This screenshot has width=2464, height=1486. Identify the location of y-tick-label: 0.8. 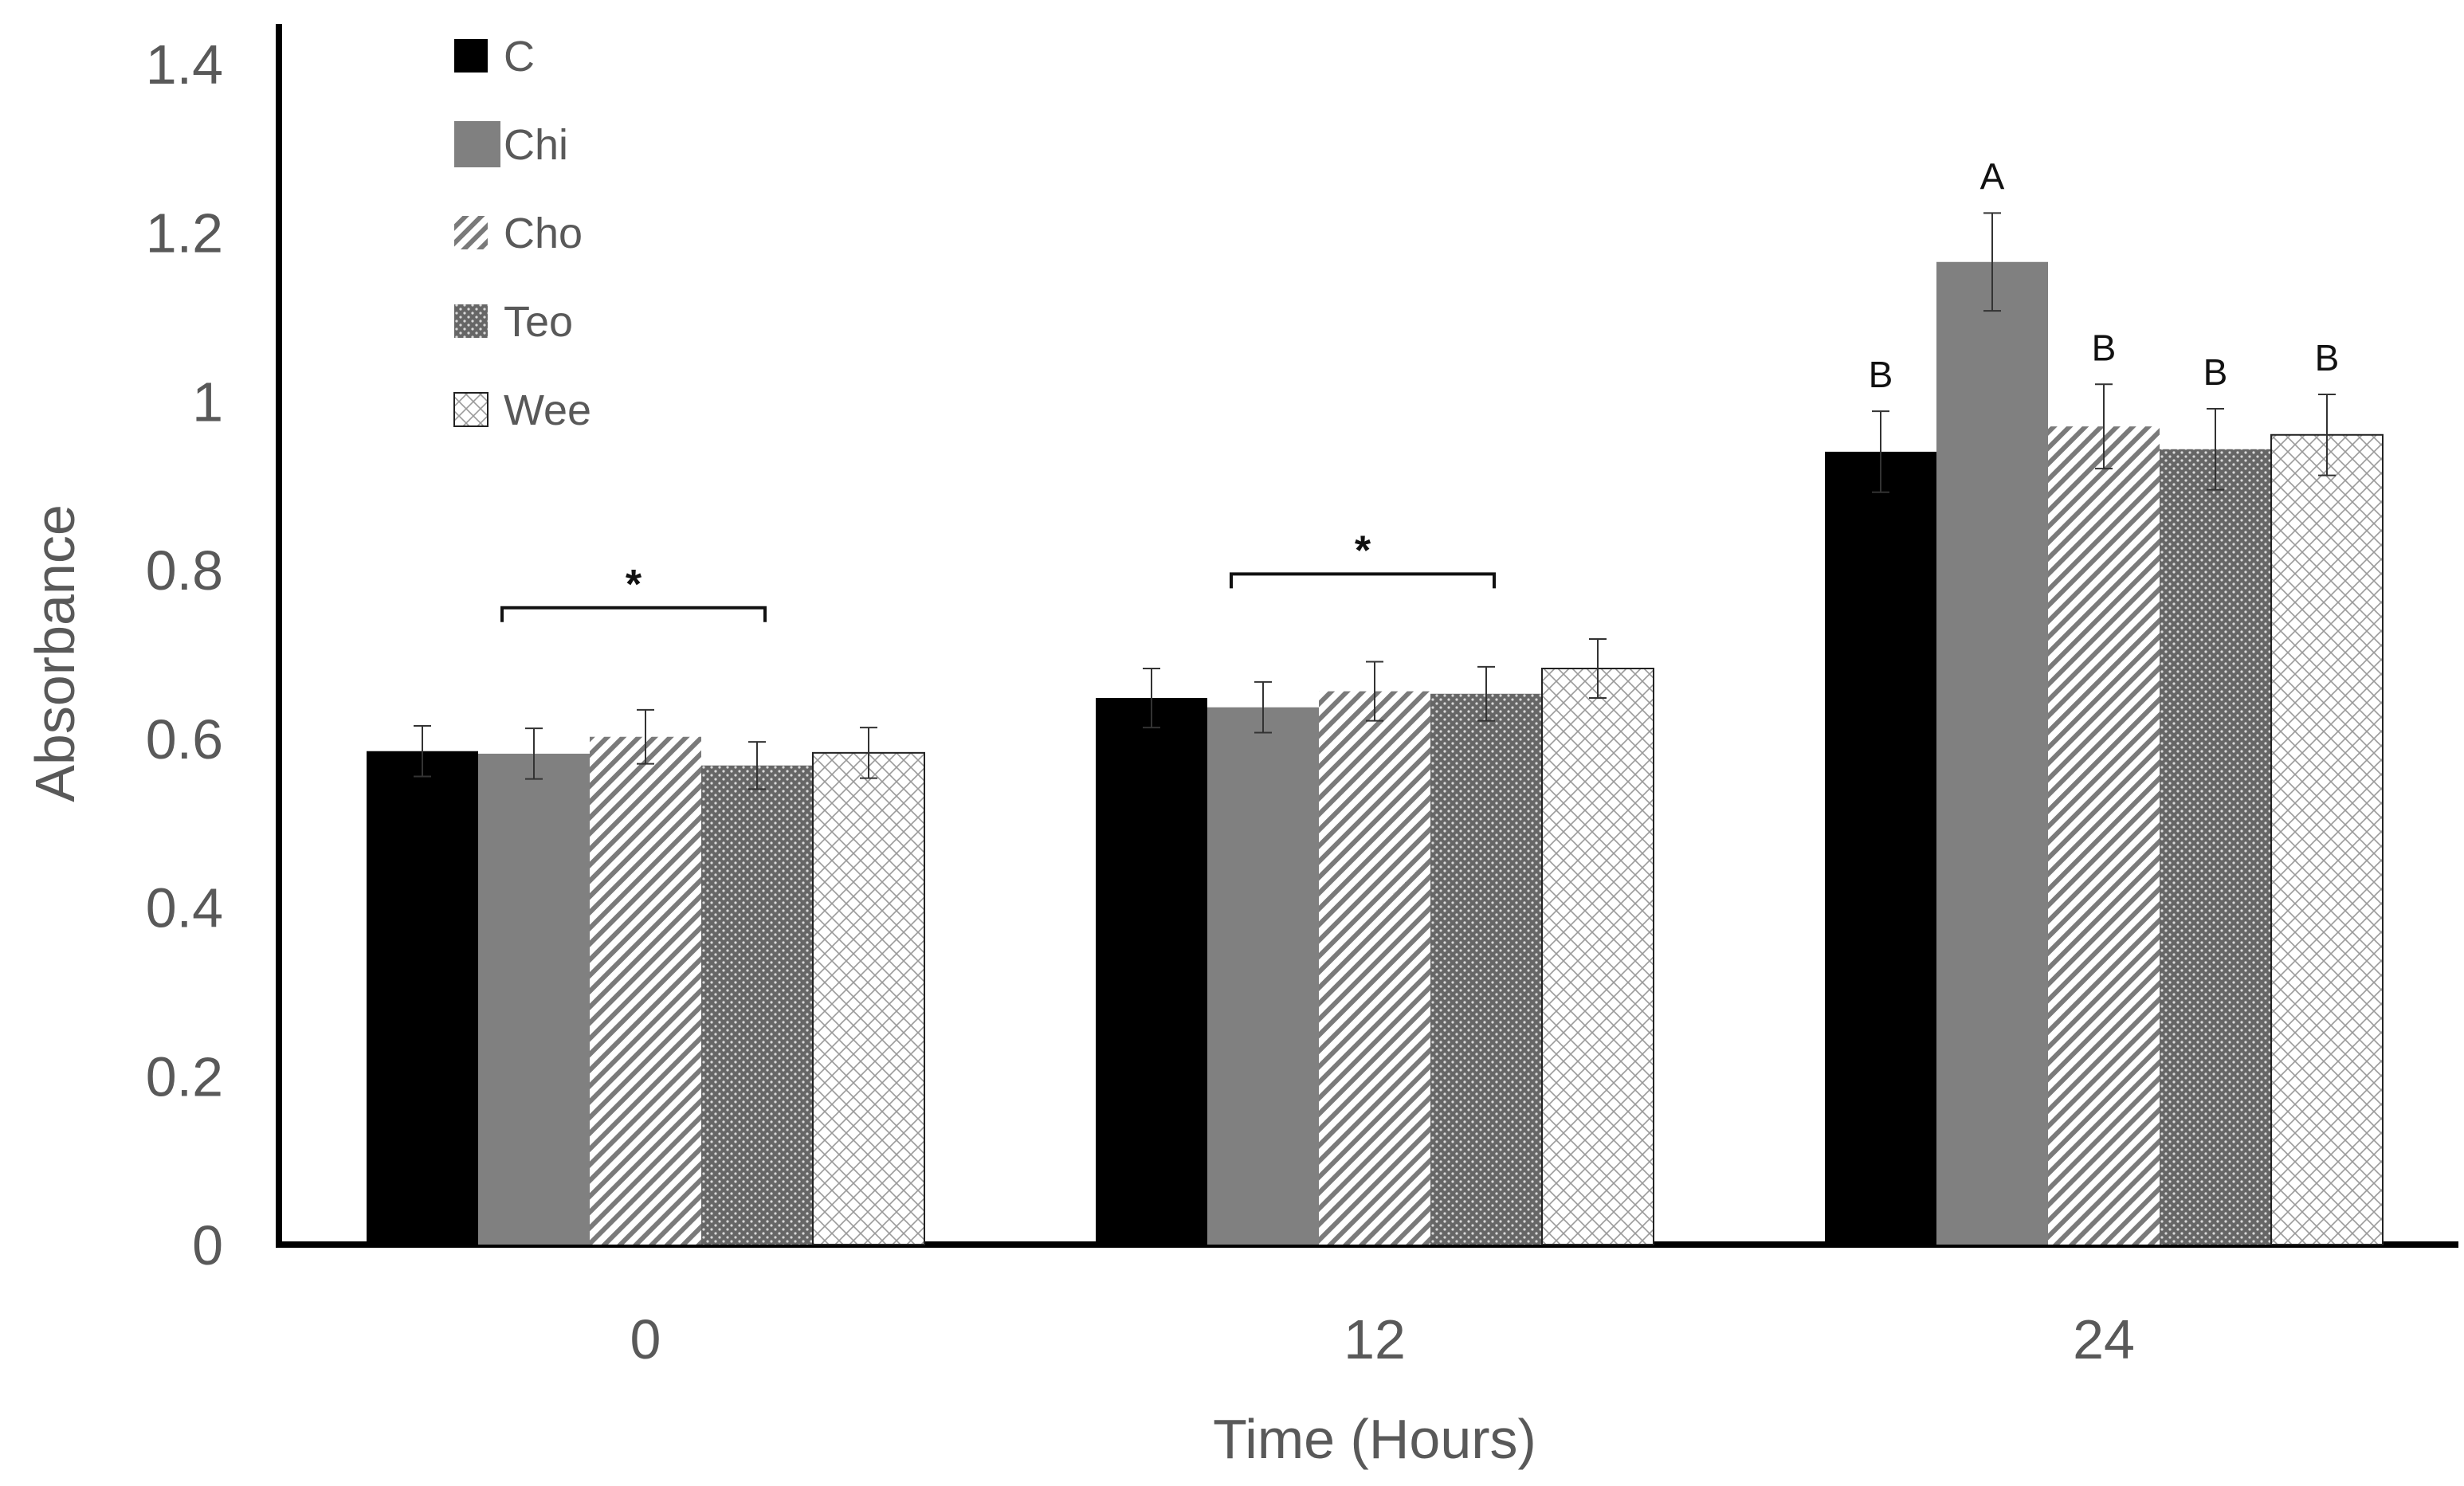
(184, 570).